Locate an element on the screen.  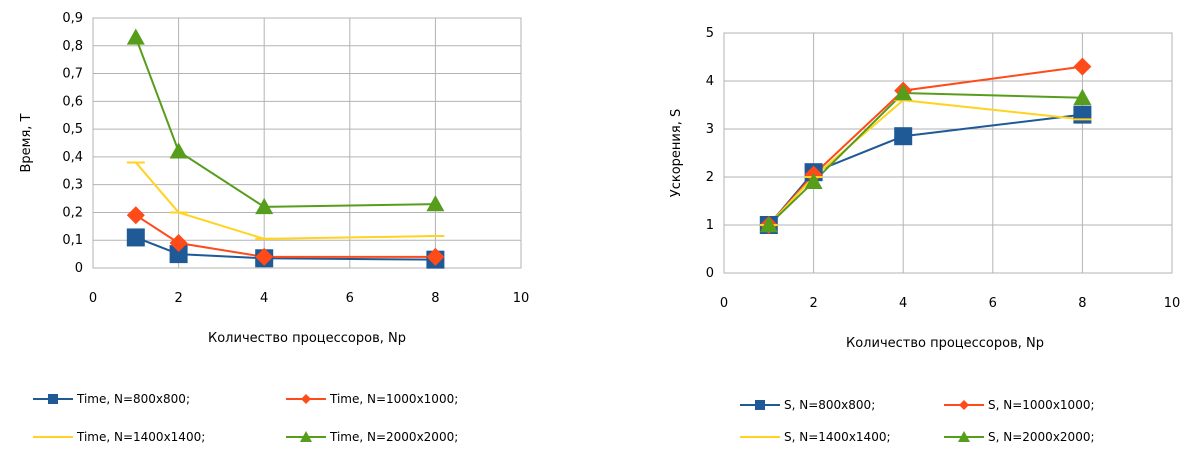
legend-item-time-1400: Time, N=1400x1400; is located at coordinates (119, 437).